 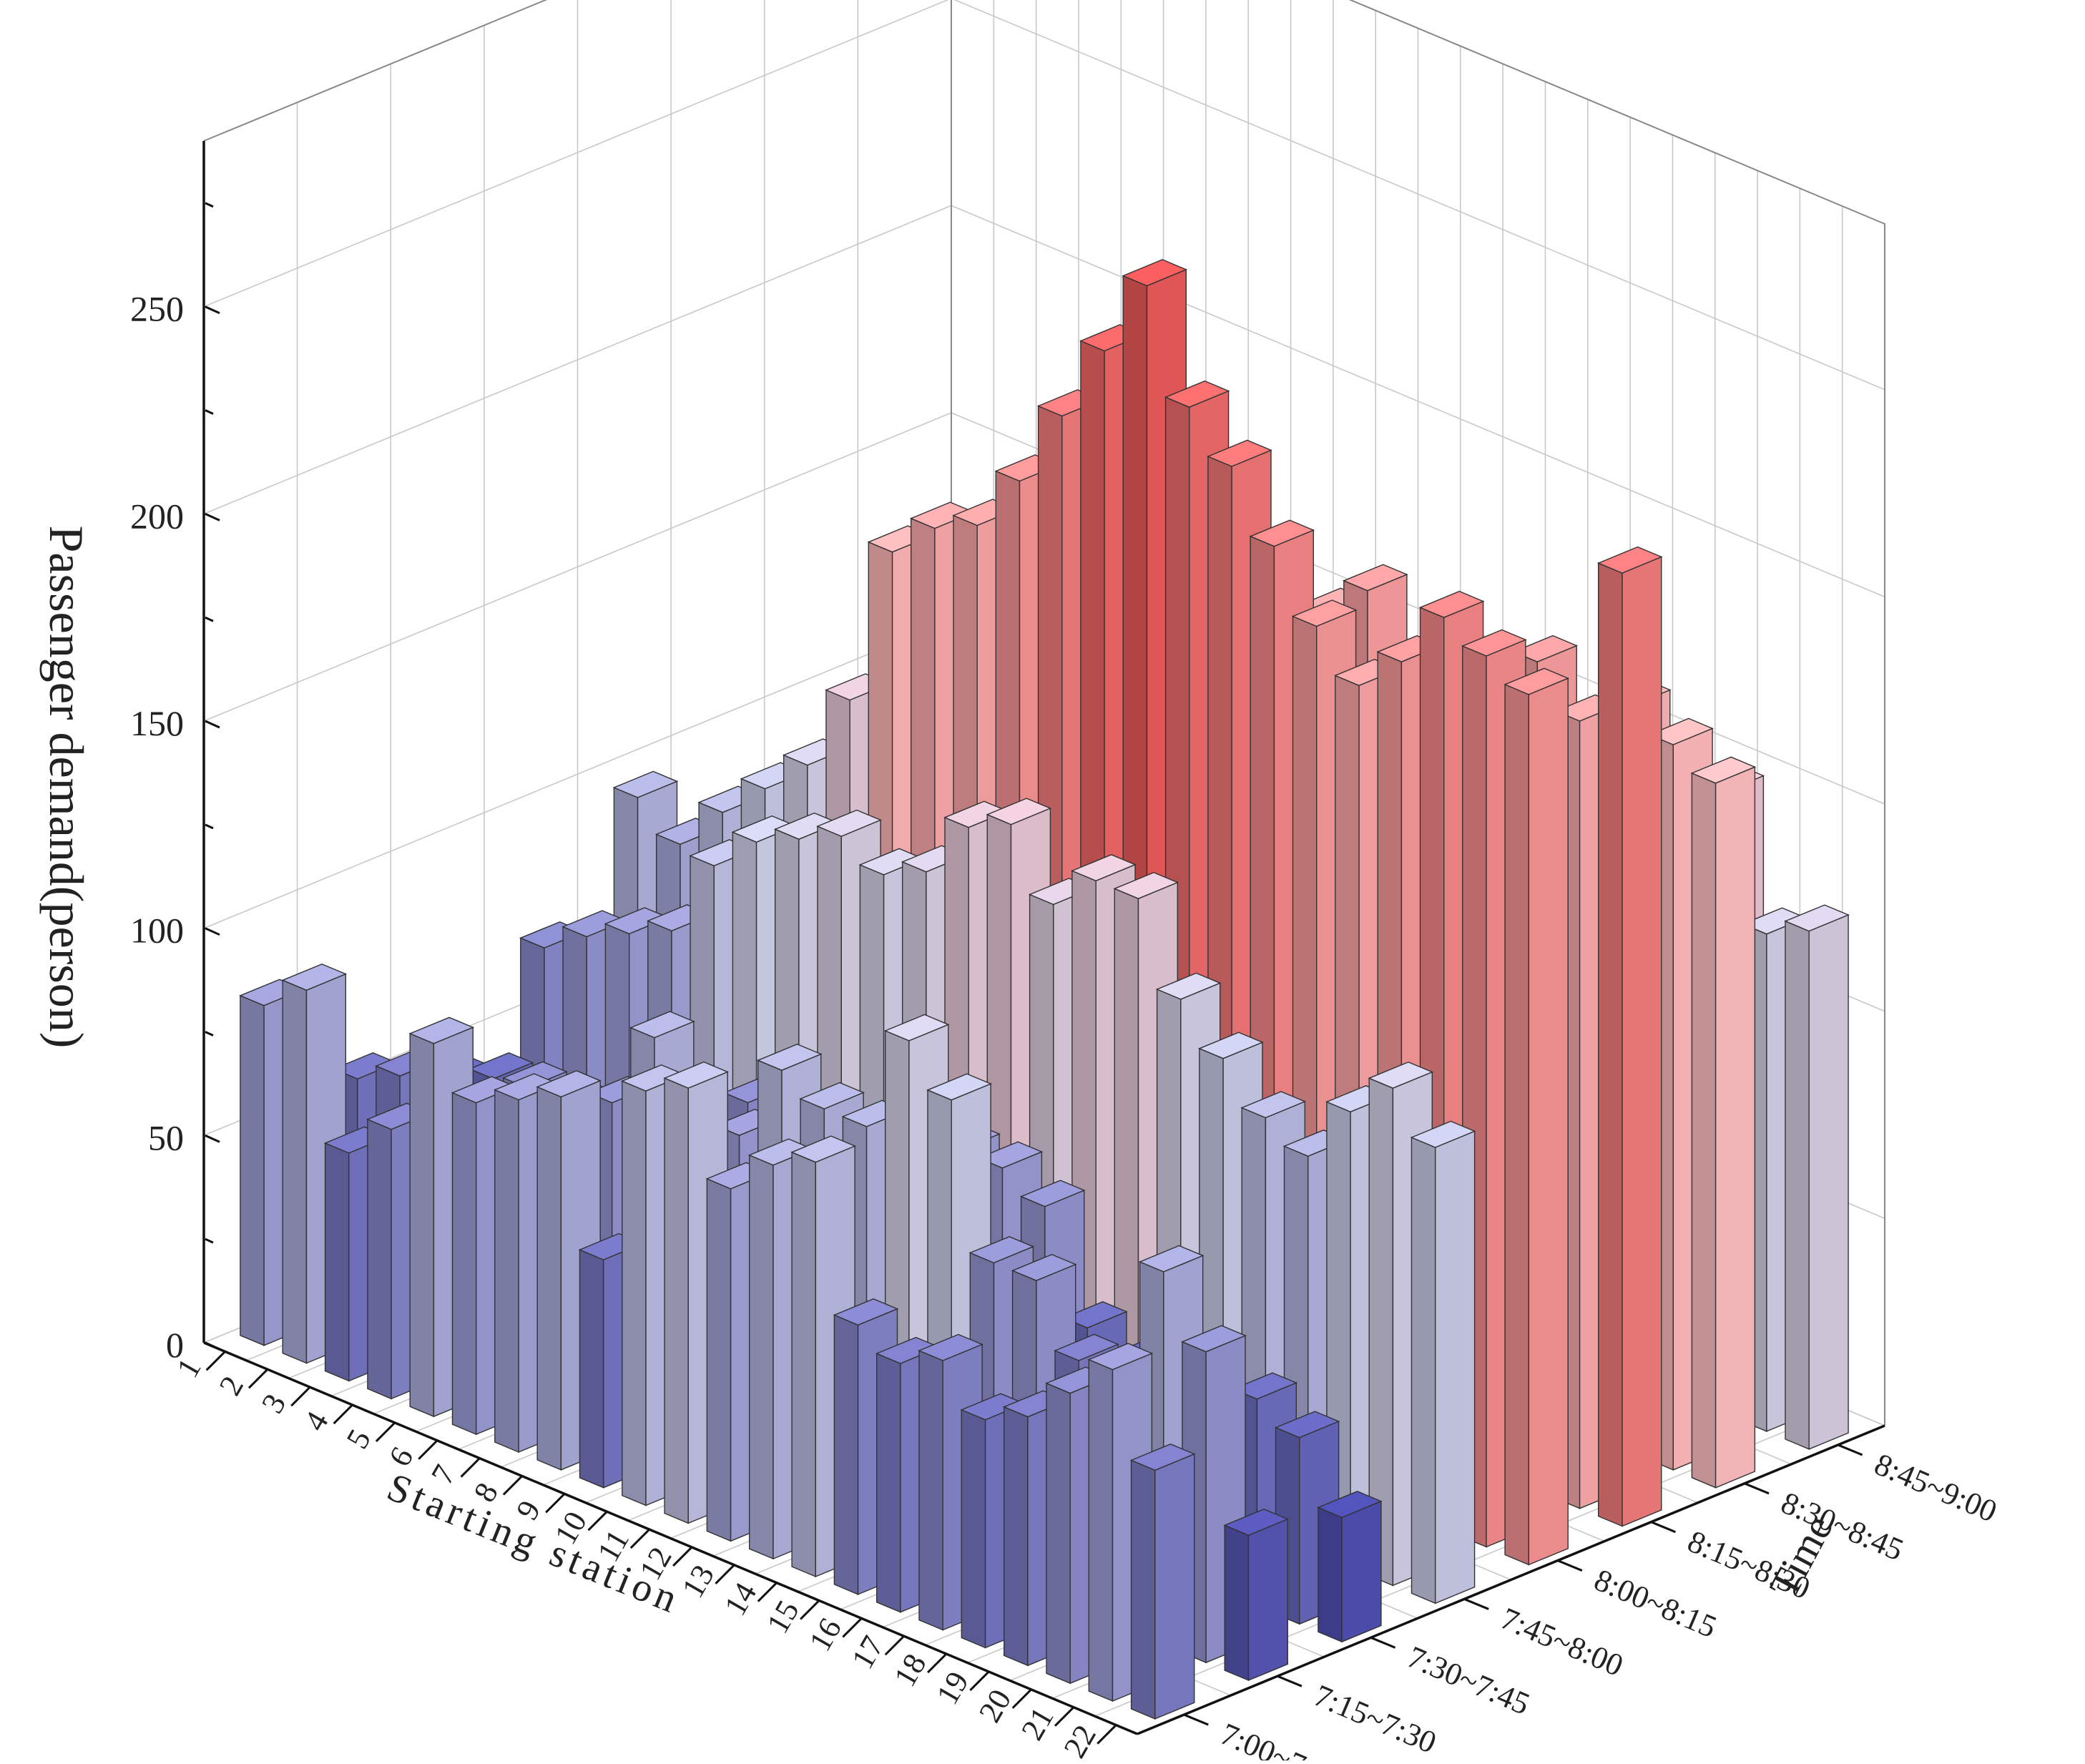 What do you see at coordinates (782, 1617) in the screenshot?
I see `station-tick-label: 15` at bounding box center [782, 1617].